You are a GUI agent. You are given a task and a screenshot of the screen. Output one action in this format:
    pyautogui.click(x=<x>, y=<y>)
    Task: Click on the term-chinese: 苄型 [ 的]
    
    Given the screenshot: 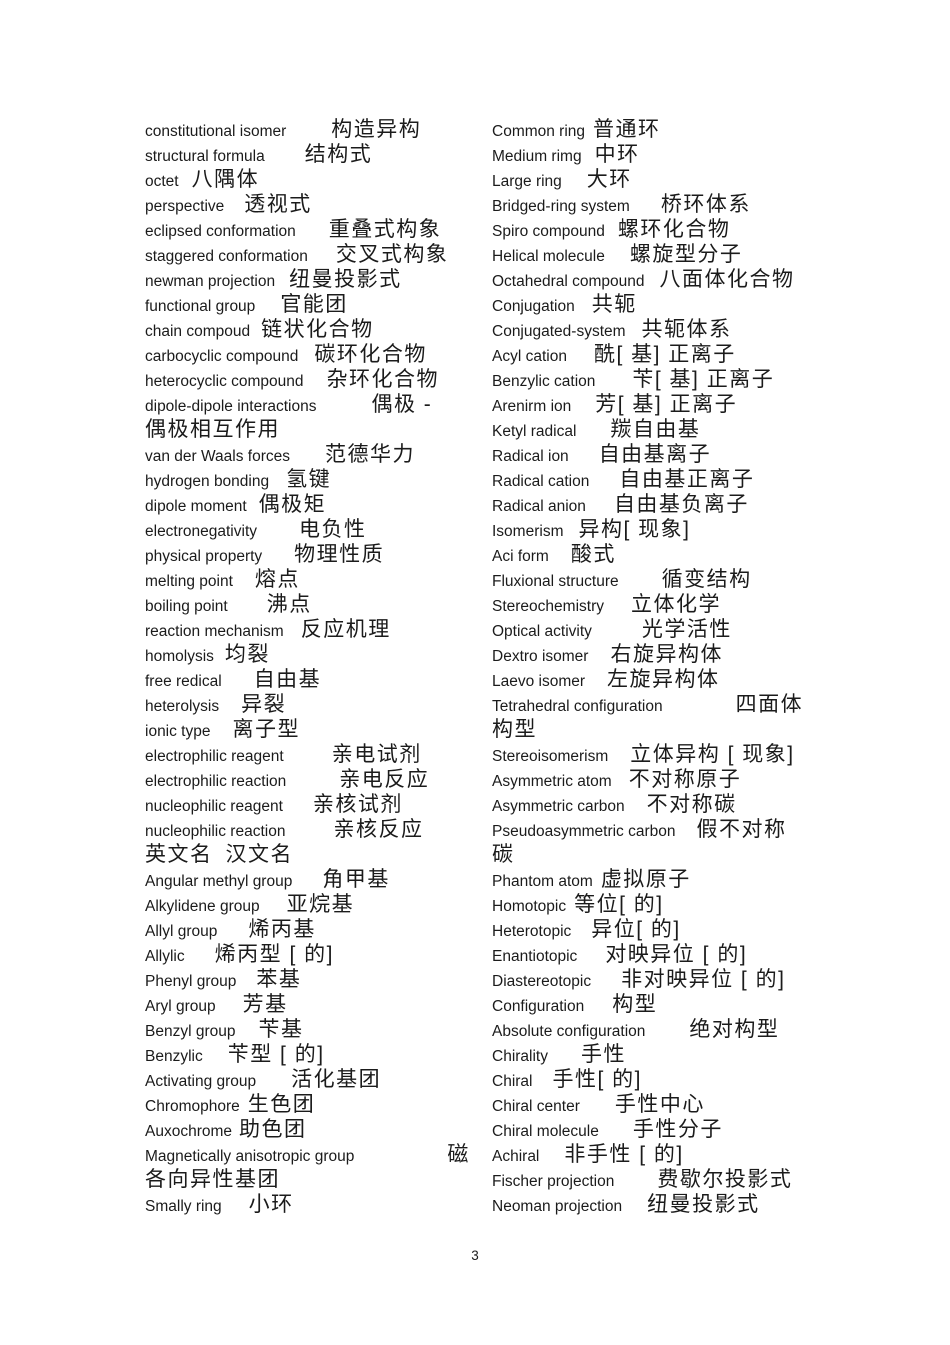 What is the action you would take?
    pyautogui.click(x=276, y=1054)
    